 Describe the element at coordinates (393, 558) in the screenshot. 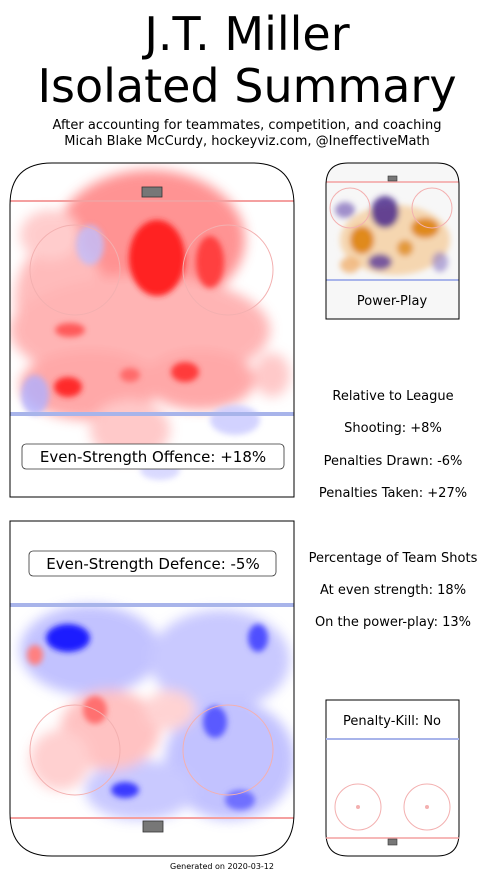

I see `share-heading: Percentage of Team Shots` at that location.